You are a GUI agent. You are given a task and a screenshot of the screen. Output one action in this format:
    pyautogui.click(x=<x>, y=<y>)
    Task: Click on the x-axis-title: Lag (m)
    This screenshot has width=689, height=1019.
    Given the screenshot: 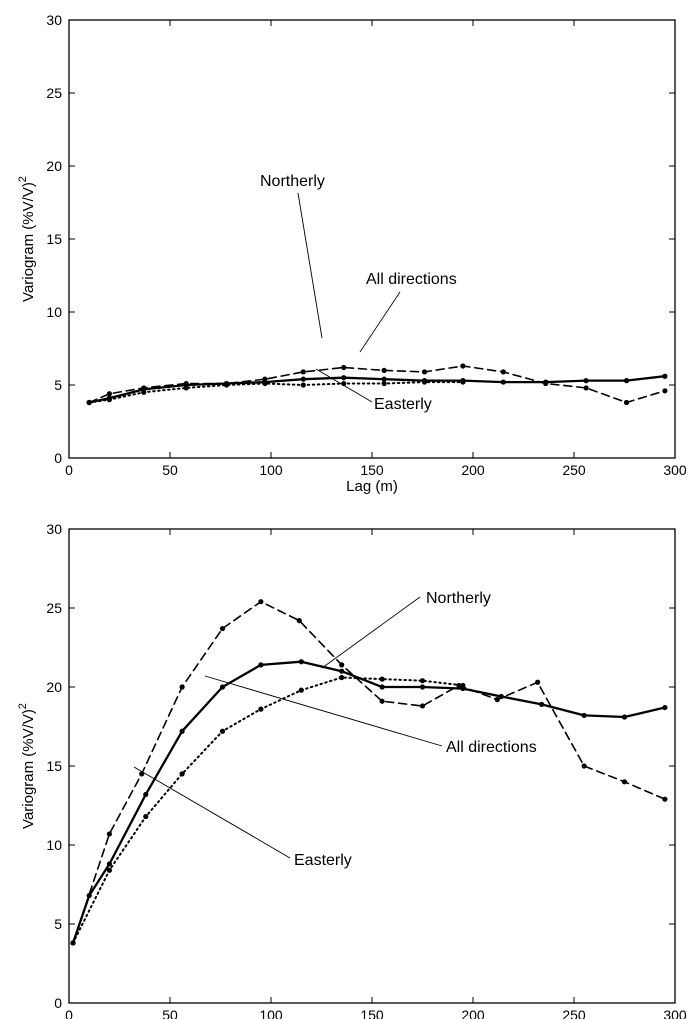 What is the action you would take?
    pyautogui.click(x=372, y=486)
    